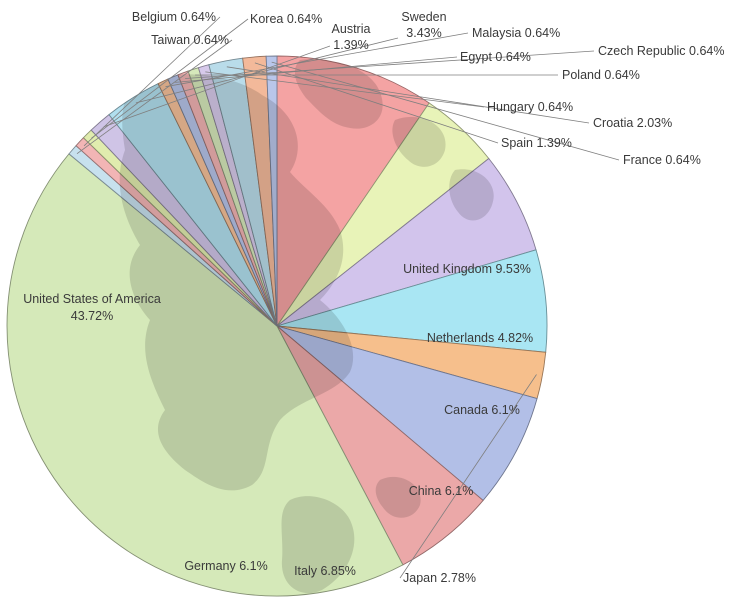 This screenshot has width=736, height=610. What do you see at coordinates (536, 143) in the screenshot?
I see `data-label-spain: Spain 1.39%` at bounding box center [536, 143].